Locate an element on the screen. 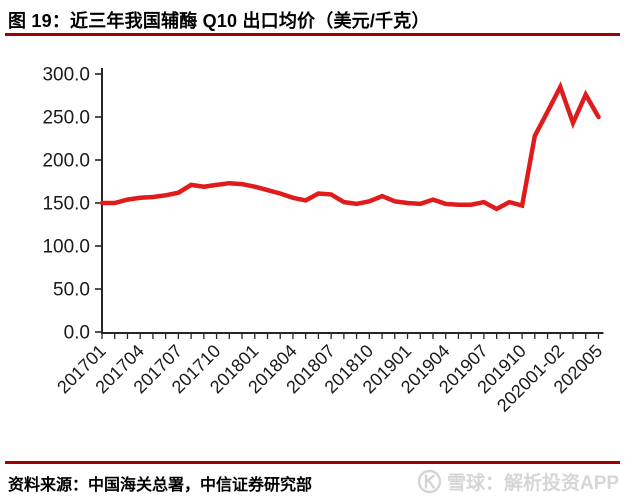 This screenshot has width=627, height=497. watermark-label: 雪球：解析投资APP is located at coordinates (533, 483).